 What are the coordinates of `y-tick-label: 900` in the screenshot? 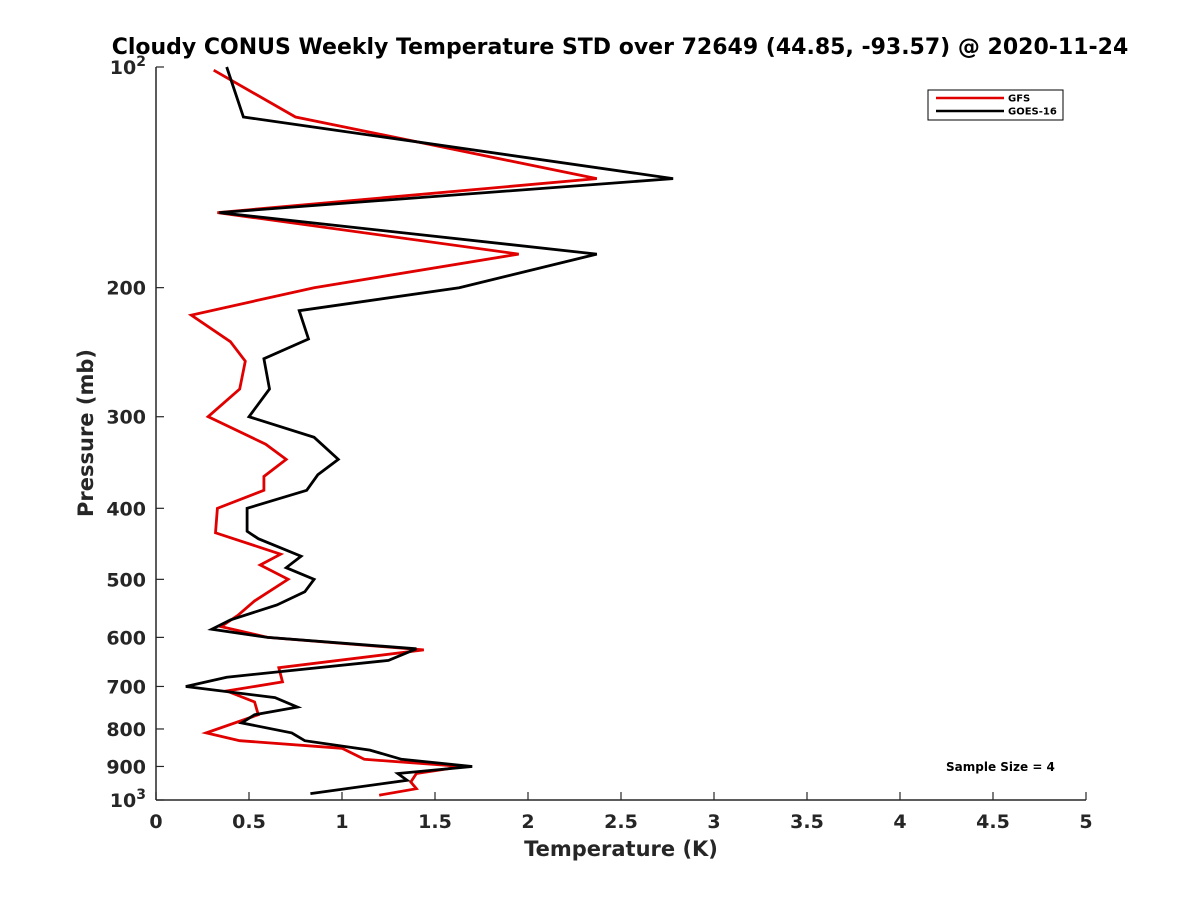 It's located at (126, 767).